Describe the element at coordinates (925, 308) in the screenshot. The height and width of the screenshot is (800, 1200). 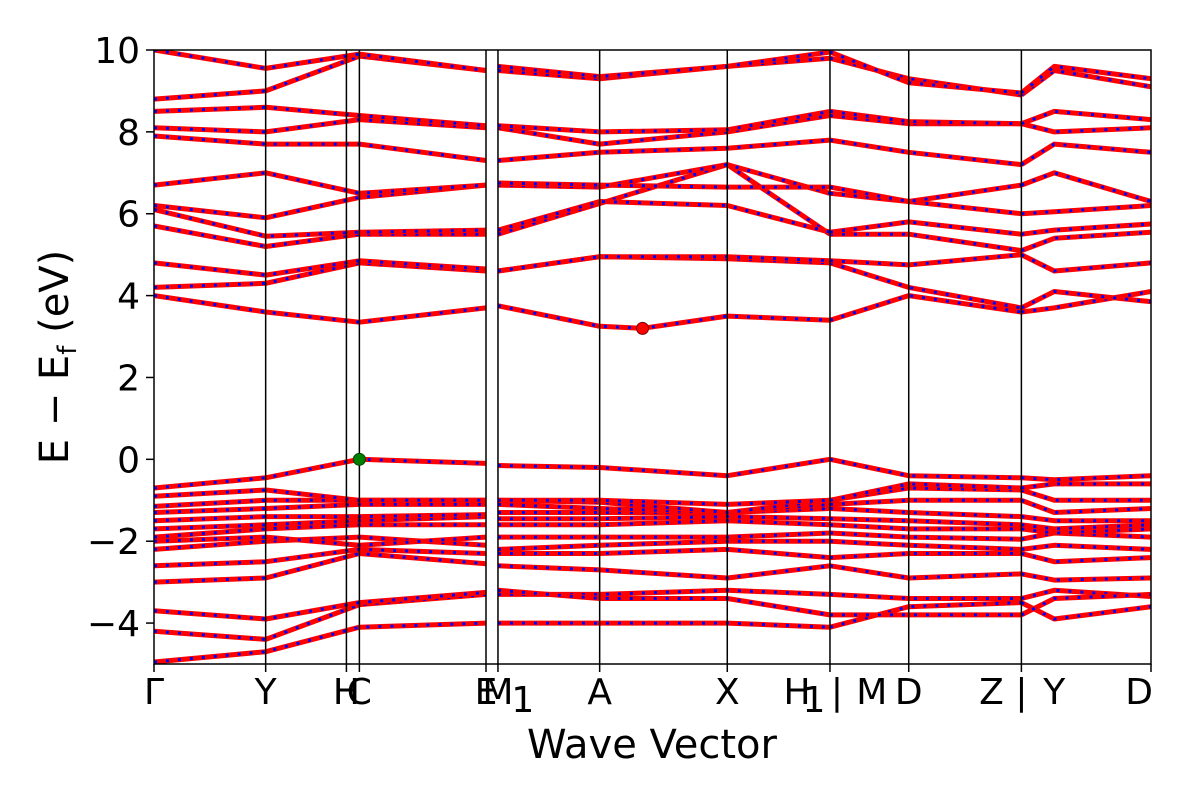
I see `band-14-seg-2-up` at that location.